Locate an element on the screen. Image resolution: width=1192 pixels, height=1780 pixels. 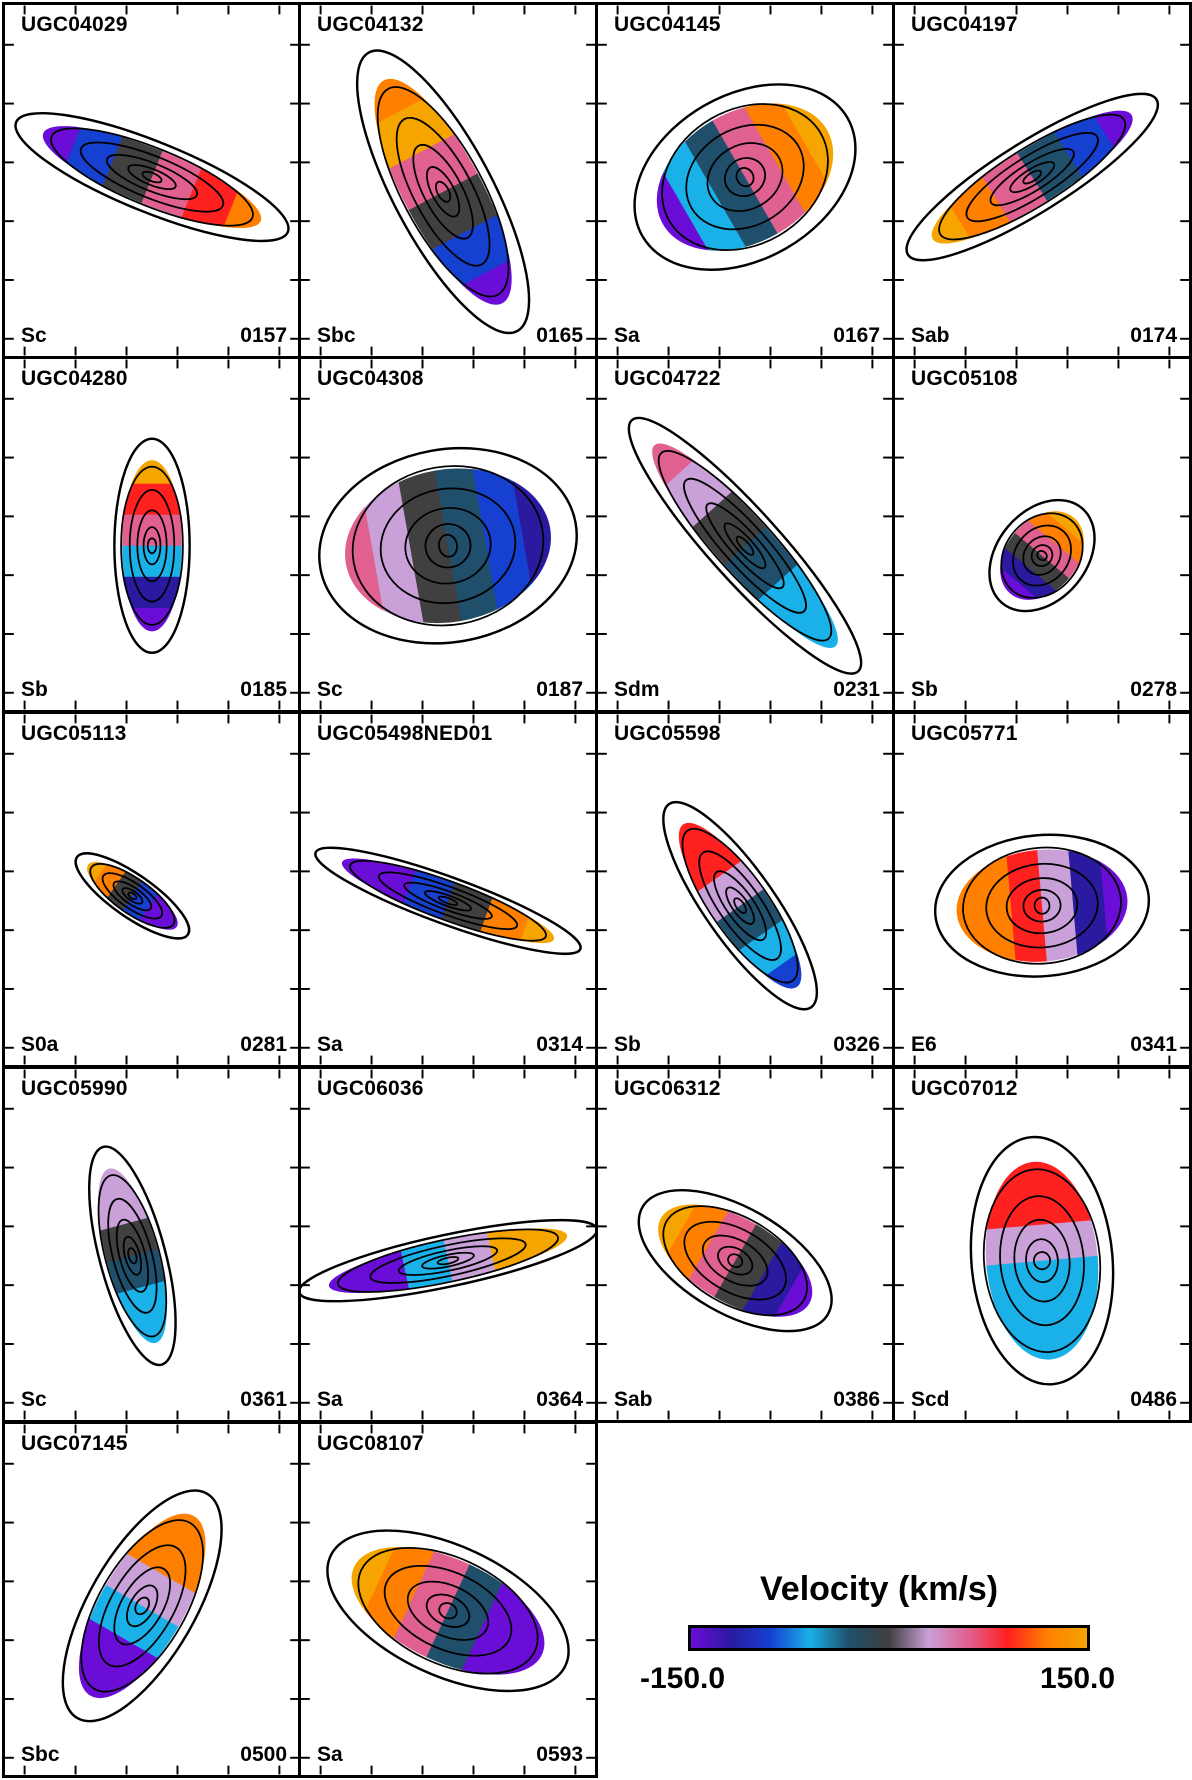
galaxy-panel: UGC04132 Sbc 0165 is located at coordinates (448, 180).